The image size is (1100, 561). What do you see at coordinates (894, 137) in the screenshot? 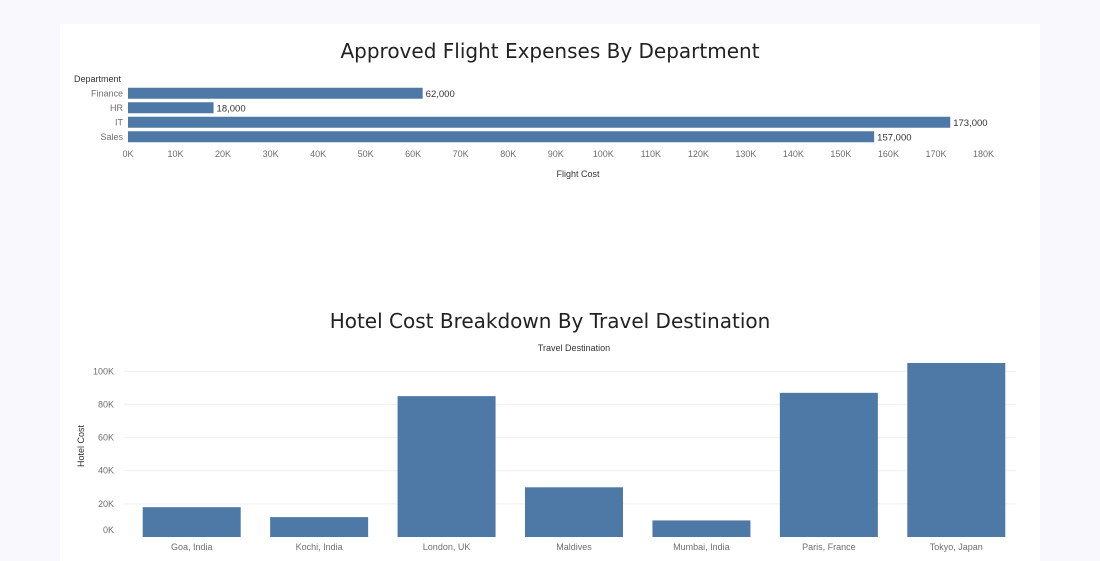
I see `flight-value-label: 157,000` at bounding box center [894, 137].